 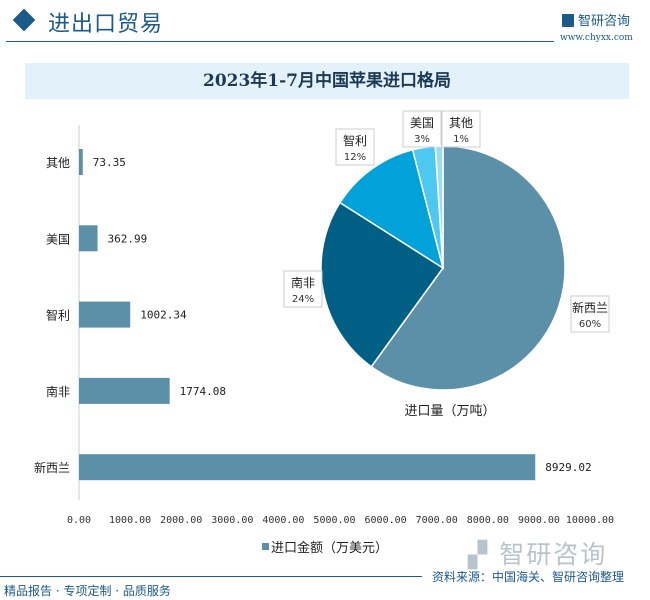 I want to click on header-divider, so click(x=280, y=41).